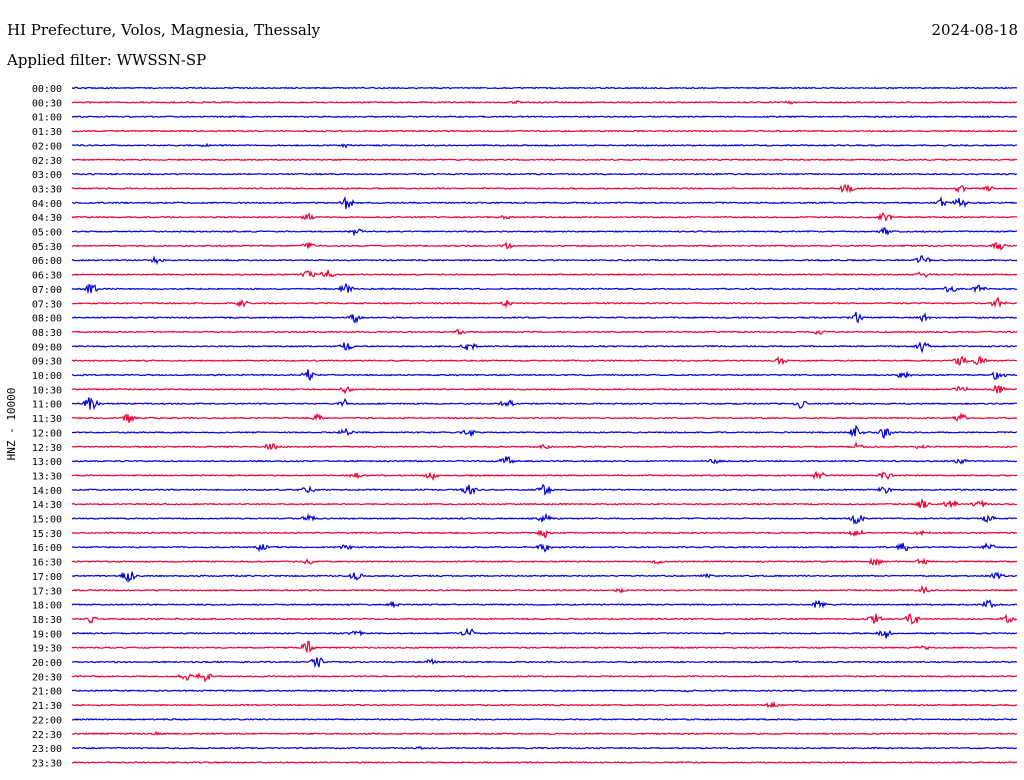  What do you see at coordinates (47, 218) in the screenshot?
I see `time-label: 04:30` at bounding box center [47, 218].